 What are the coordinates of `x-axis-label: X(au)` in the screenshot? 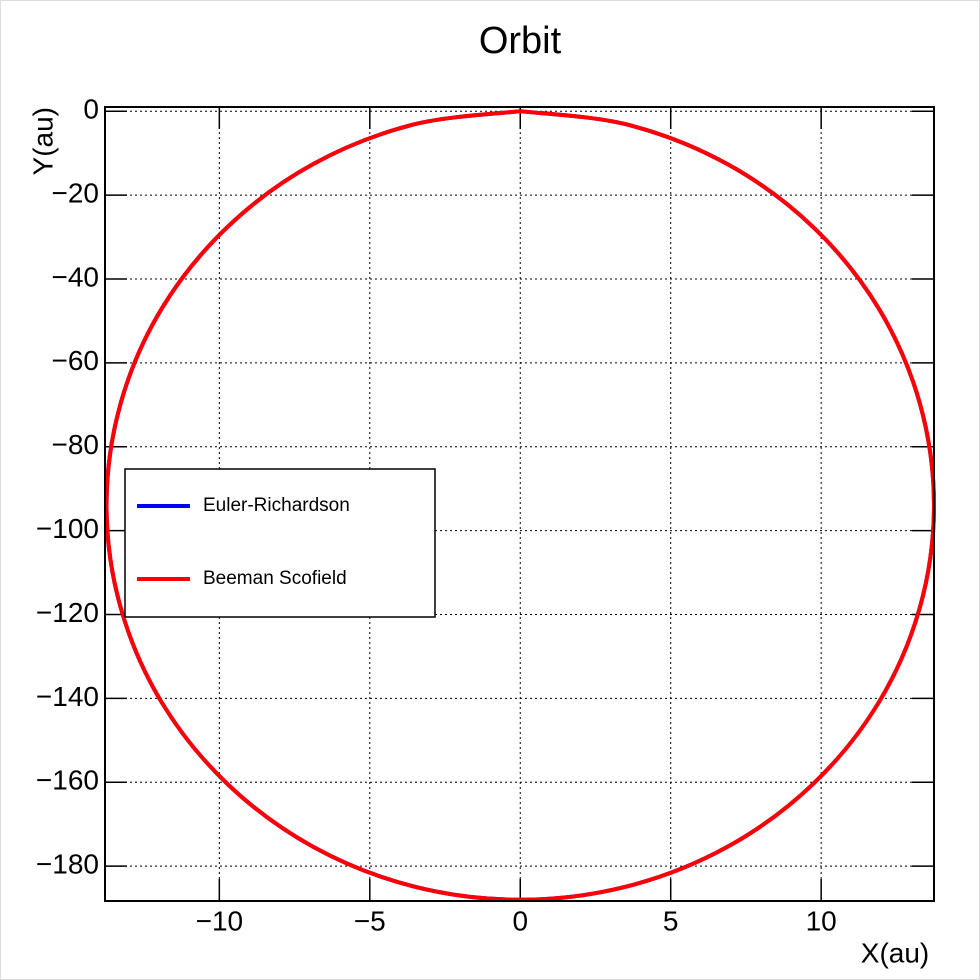 It's located at (895, 952).